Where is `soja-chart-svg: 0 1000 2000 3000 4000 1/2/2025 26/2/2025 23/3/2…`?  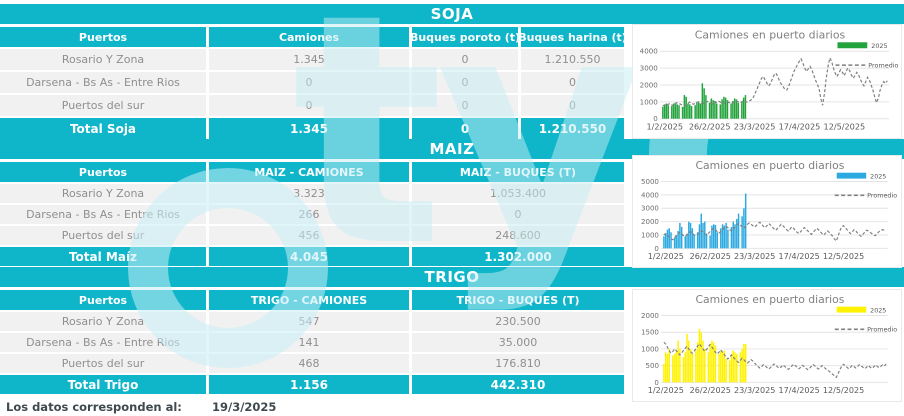 soja-chart-svg: 0 1000 2000 3000 4000 1/2/2025 26/2/2025 23/3/2… is located at coordinates (769, 80).